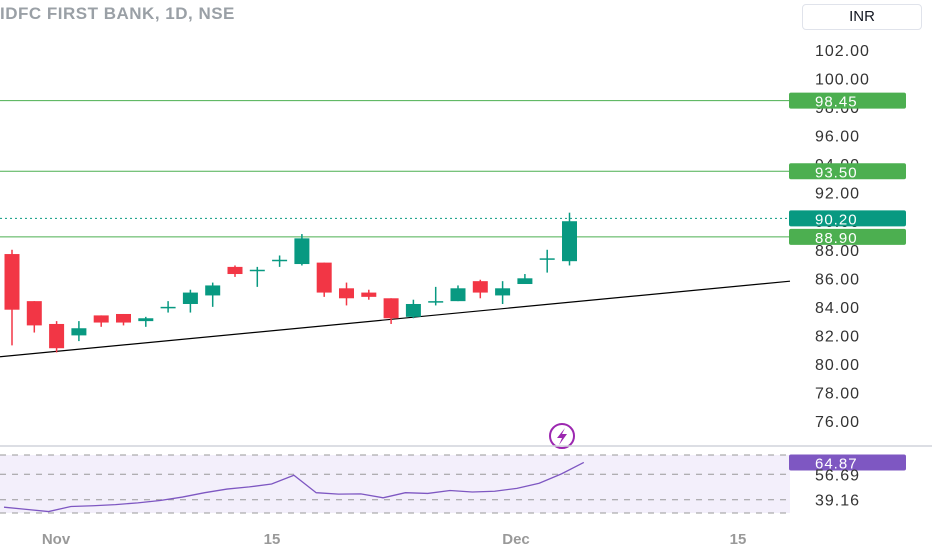  Describe the element at coordinates (836, 219) in the screenshot. I see `current-price-label: 90.20` at that location.